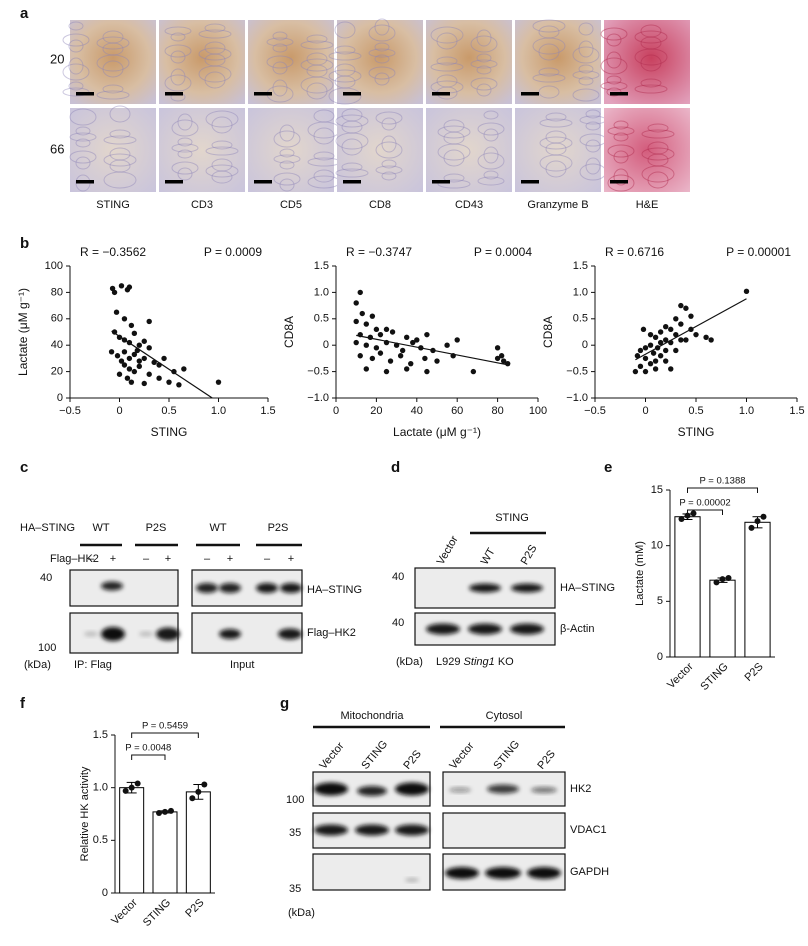  I want to click on y-tick-label: 0, so click(326, 345).